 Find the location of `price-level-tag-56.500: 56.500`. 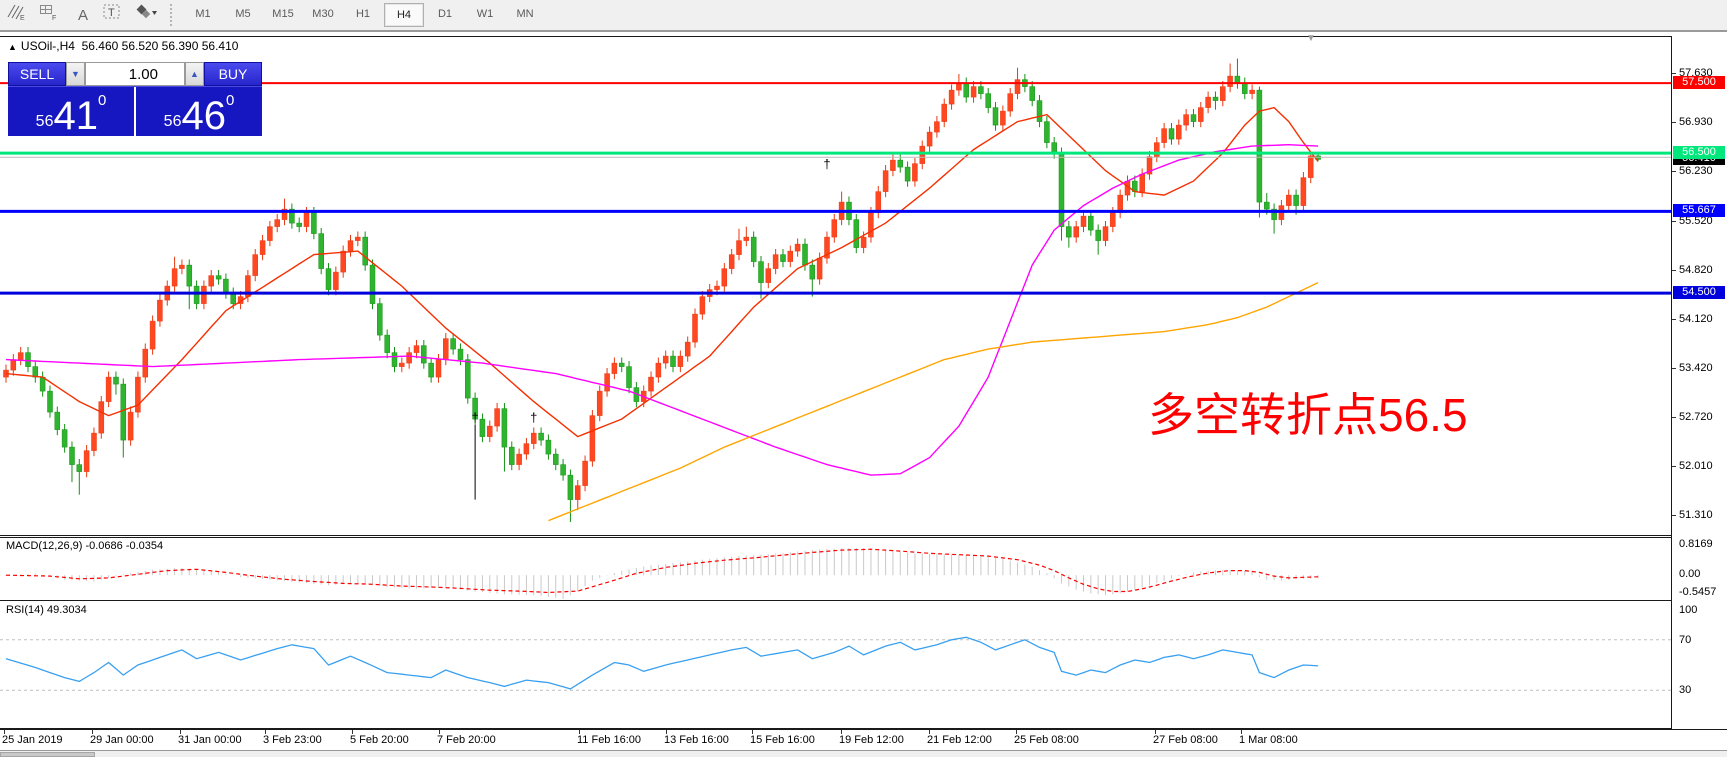

price-level-tag-56.500: 56.500 is located at coordinates (1699, 152).